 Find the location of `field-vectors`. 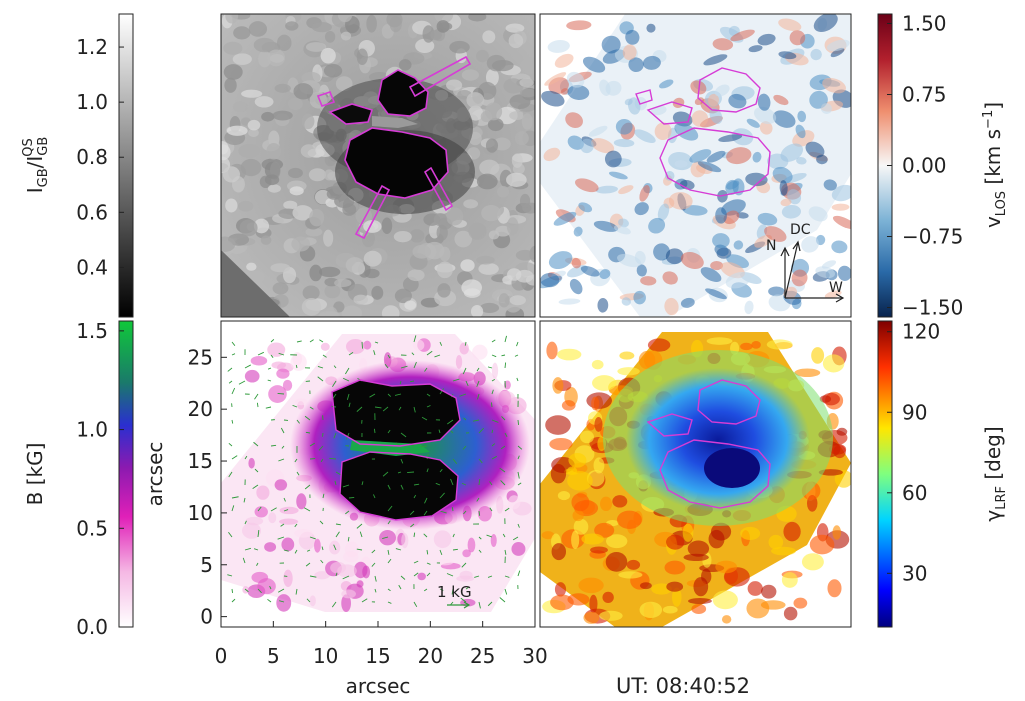

field-vectors is located at coordinates (375, 472).